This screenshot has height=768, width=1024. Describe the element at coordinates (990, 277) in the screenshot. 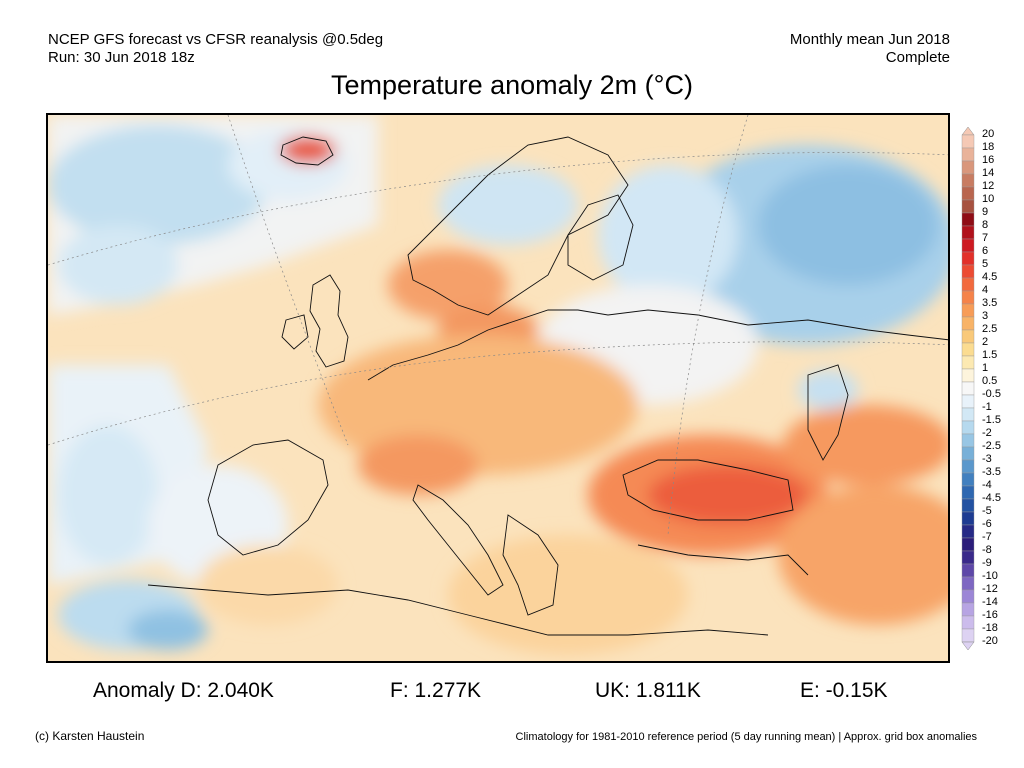

I see `colorbar-tick-label: 4.5` at that location.